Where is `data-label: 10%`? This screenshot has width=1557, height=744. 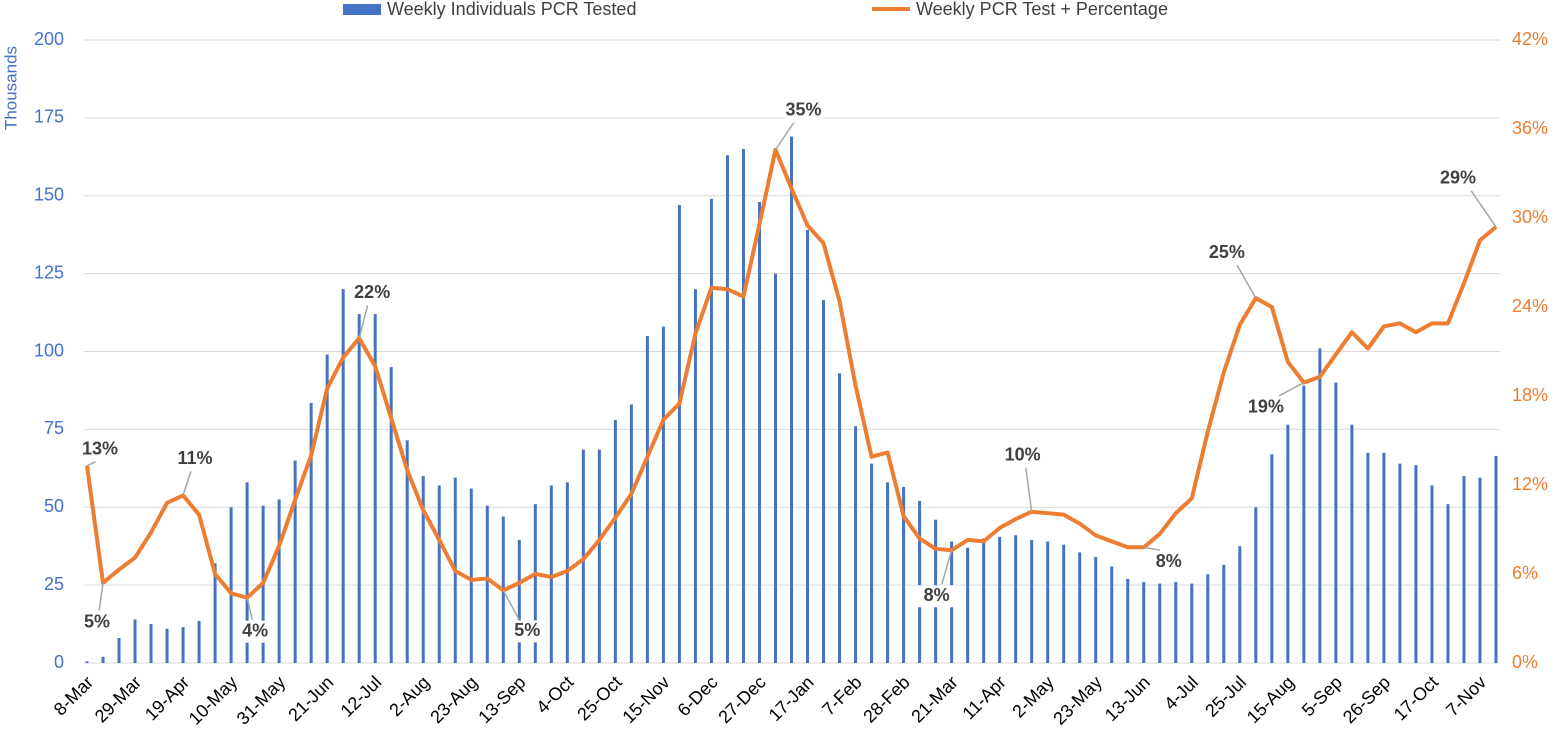 data-label: 10% is located at coordinates (1023, 454).